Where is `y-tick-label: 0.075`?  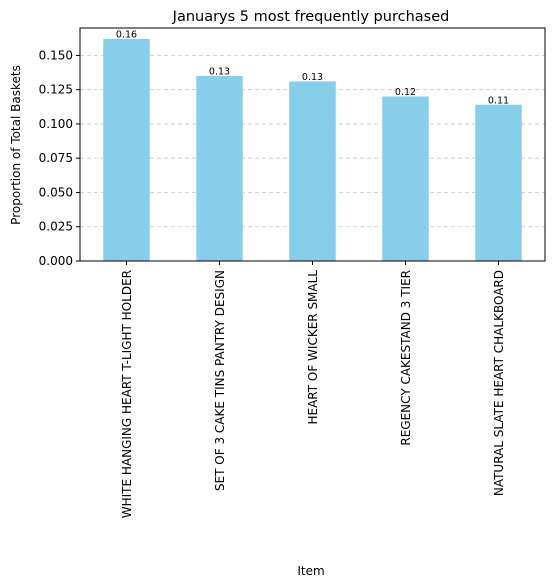 y-tick-label: 0.075 is located at coordinates (56, 158).